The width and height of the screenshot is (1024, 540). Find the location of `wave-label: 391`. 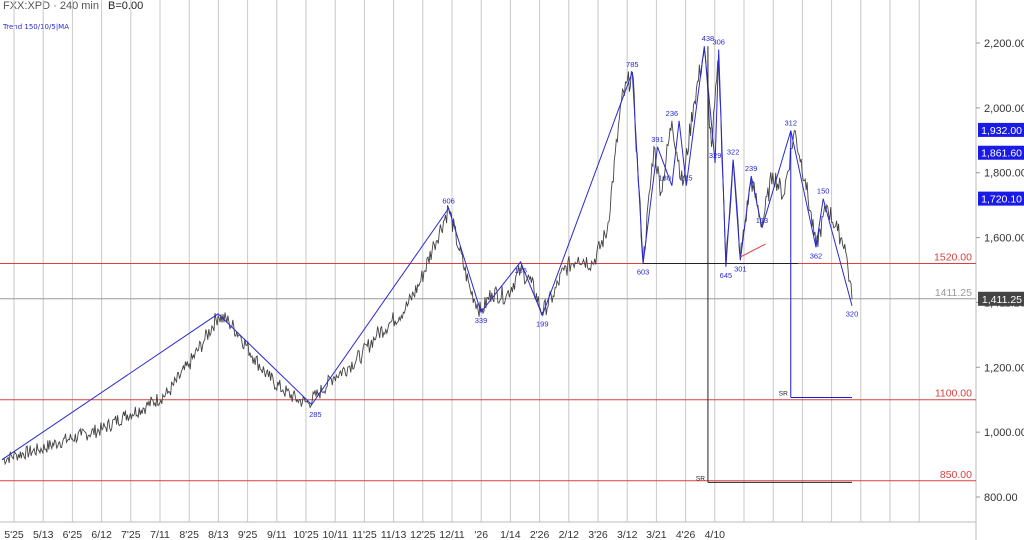

wave-label: 391 is located at coordinates (657, 139).